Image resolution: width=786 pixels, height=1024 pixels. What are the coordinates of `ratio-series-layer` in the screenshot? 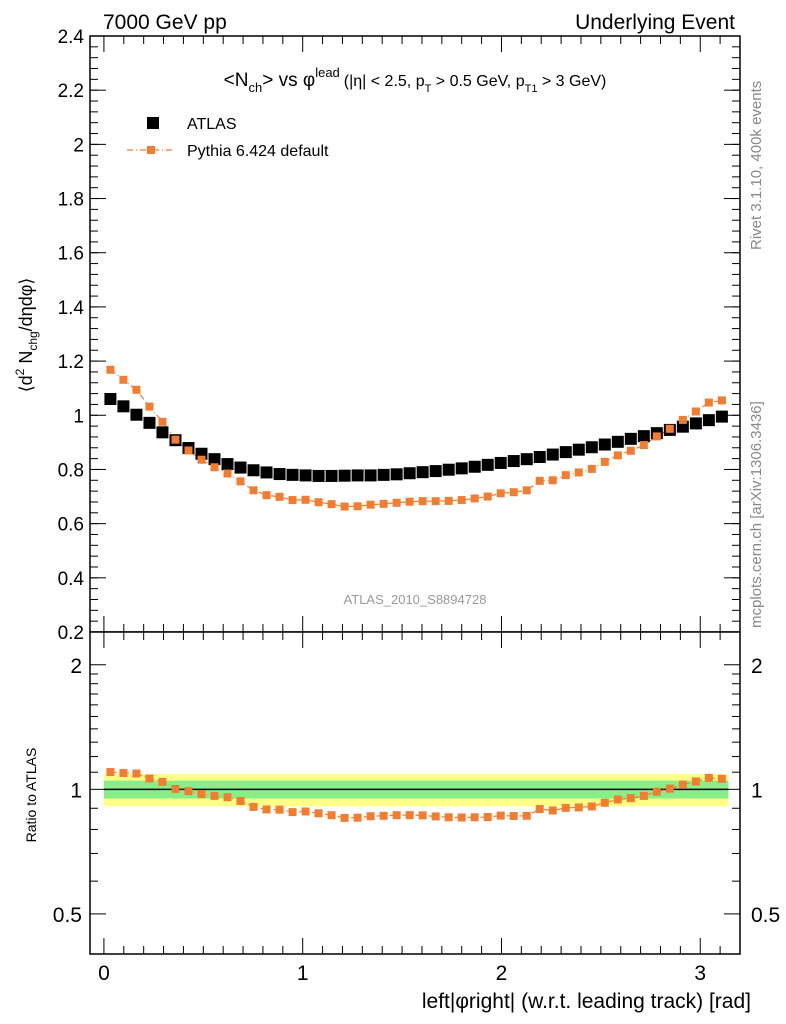 It's located at (416, 795).